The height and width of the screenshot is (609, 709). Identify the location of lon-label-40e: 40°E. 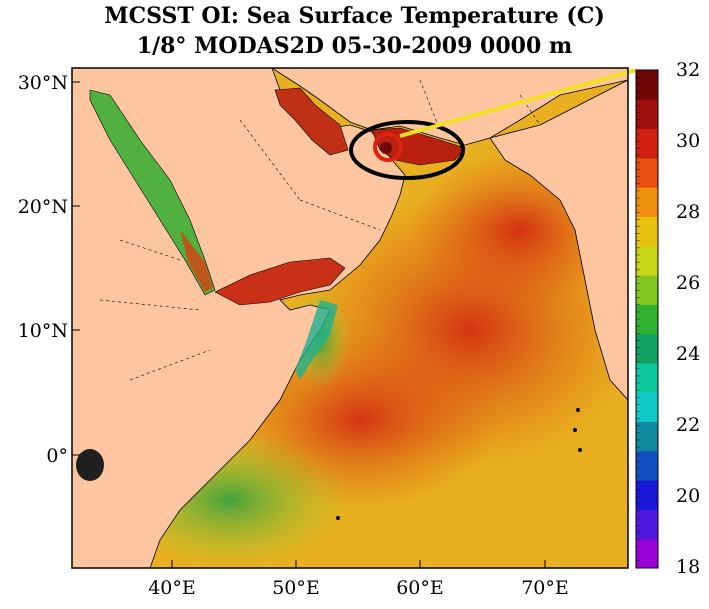
(172, 588).